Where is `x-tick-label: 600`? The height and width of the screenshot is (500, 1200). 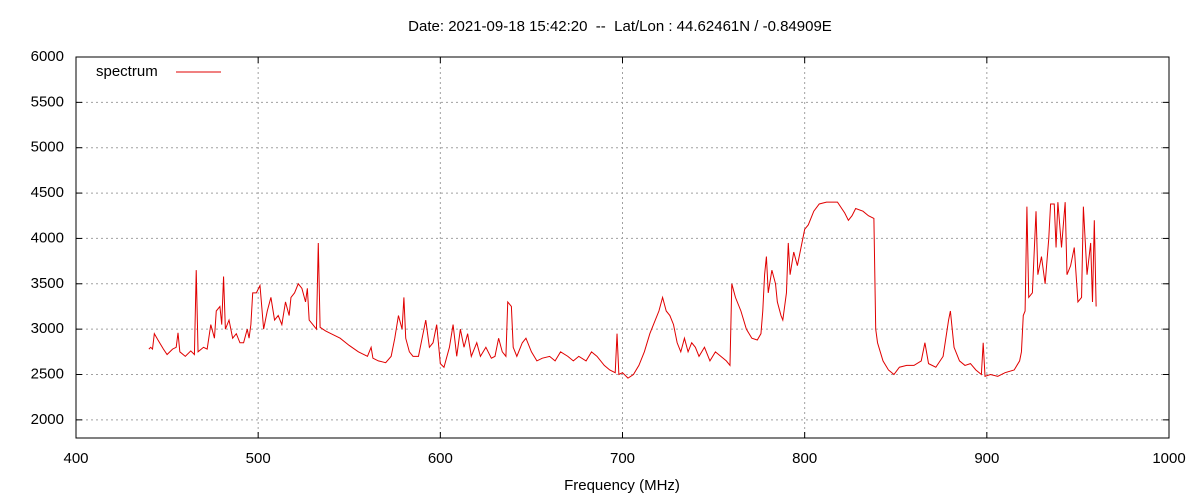
x-tick-label: 600 is located at coordinates (440, 458).